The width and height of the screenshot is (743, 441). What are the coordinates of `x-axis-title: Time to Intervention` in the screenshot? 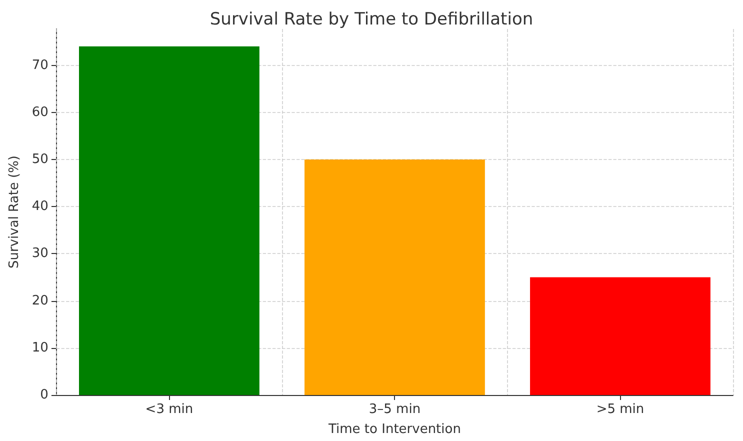 It's located at (394, 429).